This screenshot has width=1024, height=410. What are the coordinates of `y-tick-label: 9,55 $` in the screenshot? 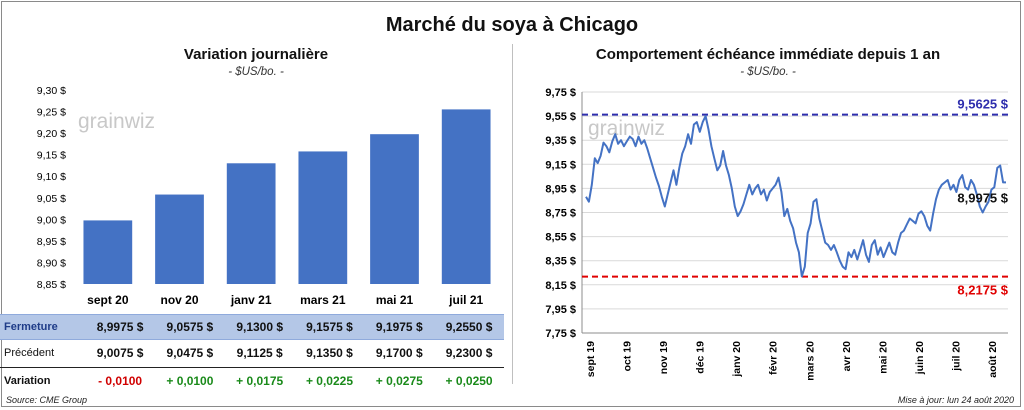 It's located at (560, 117).